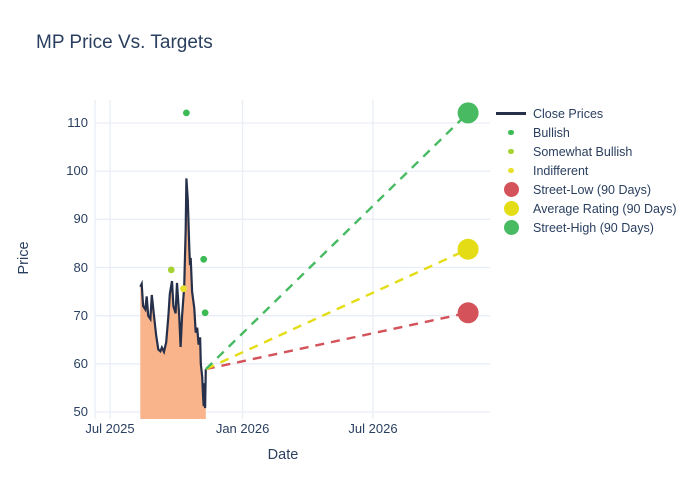  What do you see at coordinates (468, 113) in the screenshot?
I see `target-dot-street-high-90-days` at bounding box center [468, 113].